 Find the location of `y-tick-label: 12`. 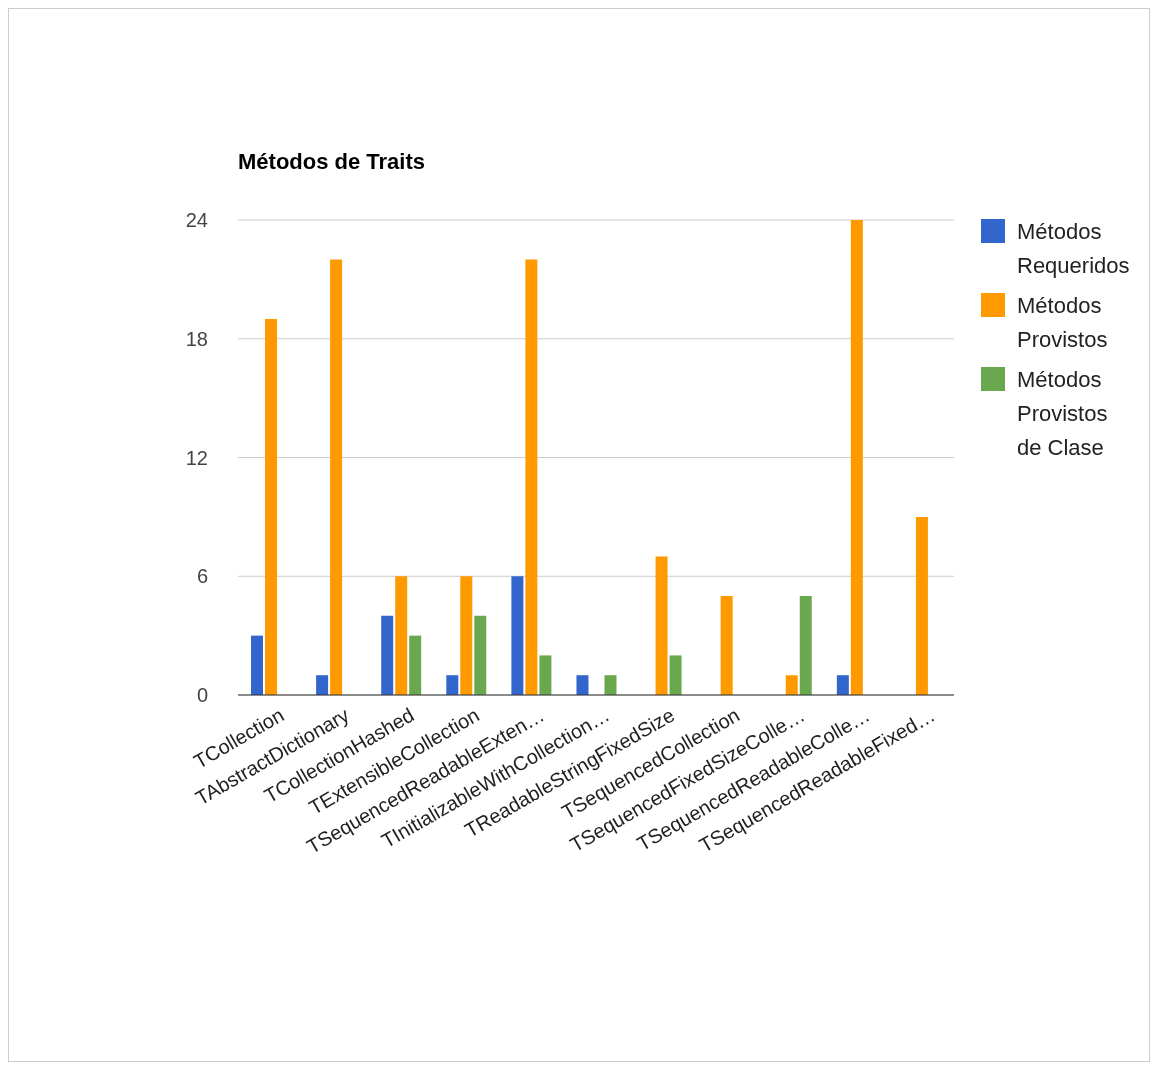

y-tick-label: 12 is located at coordinates (196, 457).